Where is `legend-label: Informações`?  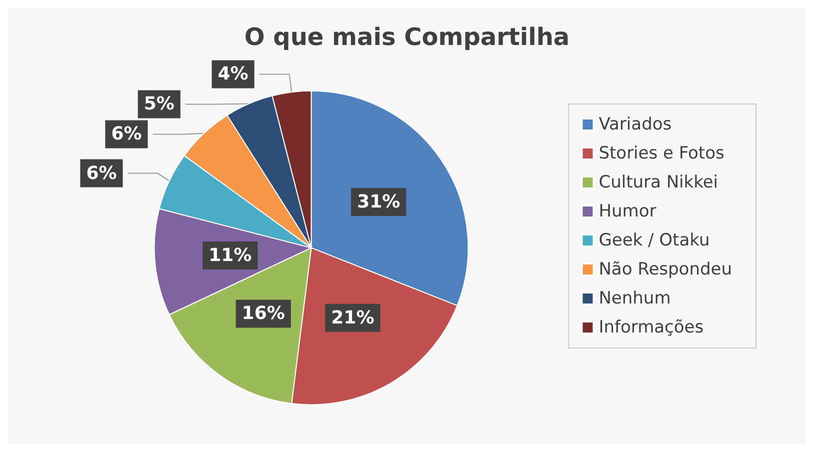
legend-label: Informações is located at coordinates (651, 328).